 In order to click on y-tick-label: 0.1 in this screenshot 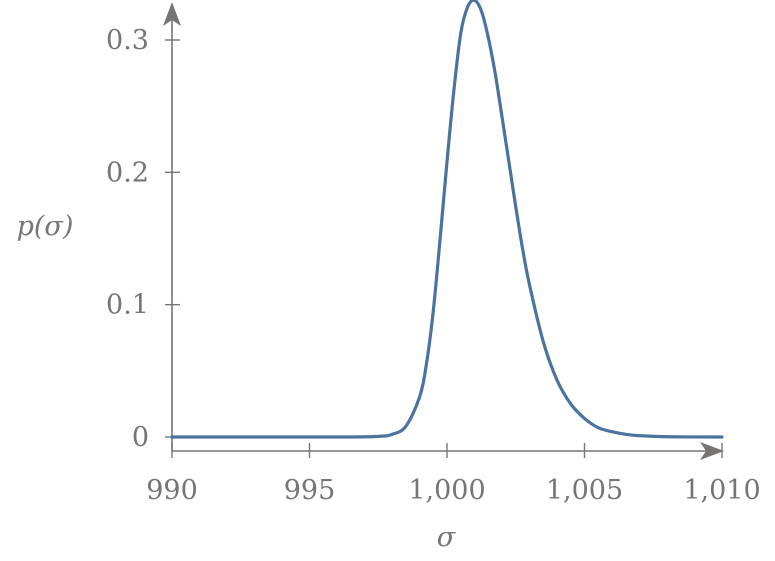, I will do `click(127, 305)`.